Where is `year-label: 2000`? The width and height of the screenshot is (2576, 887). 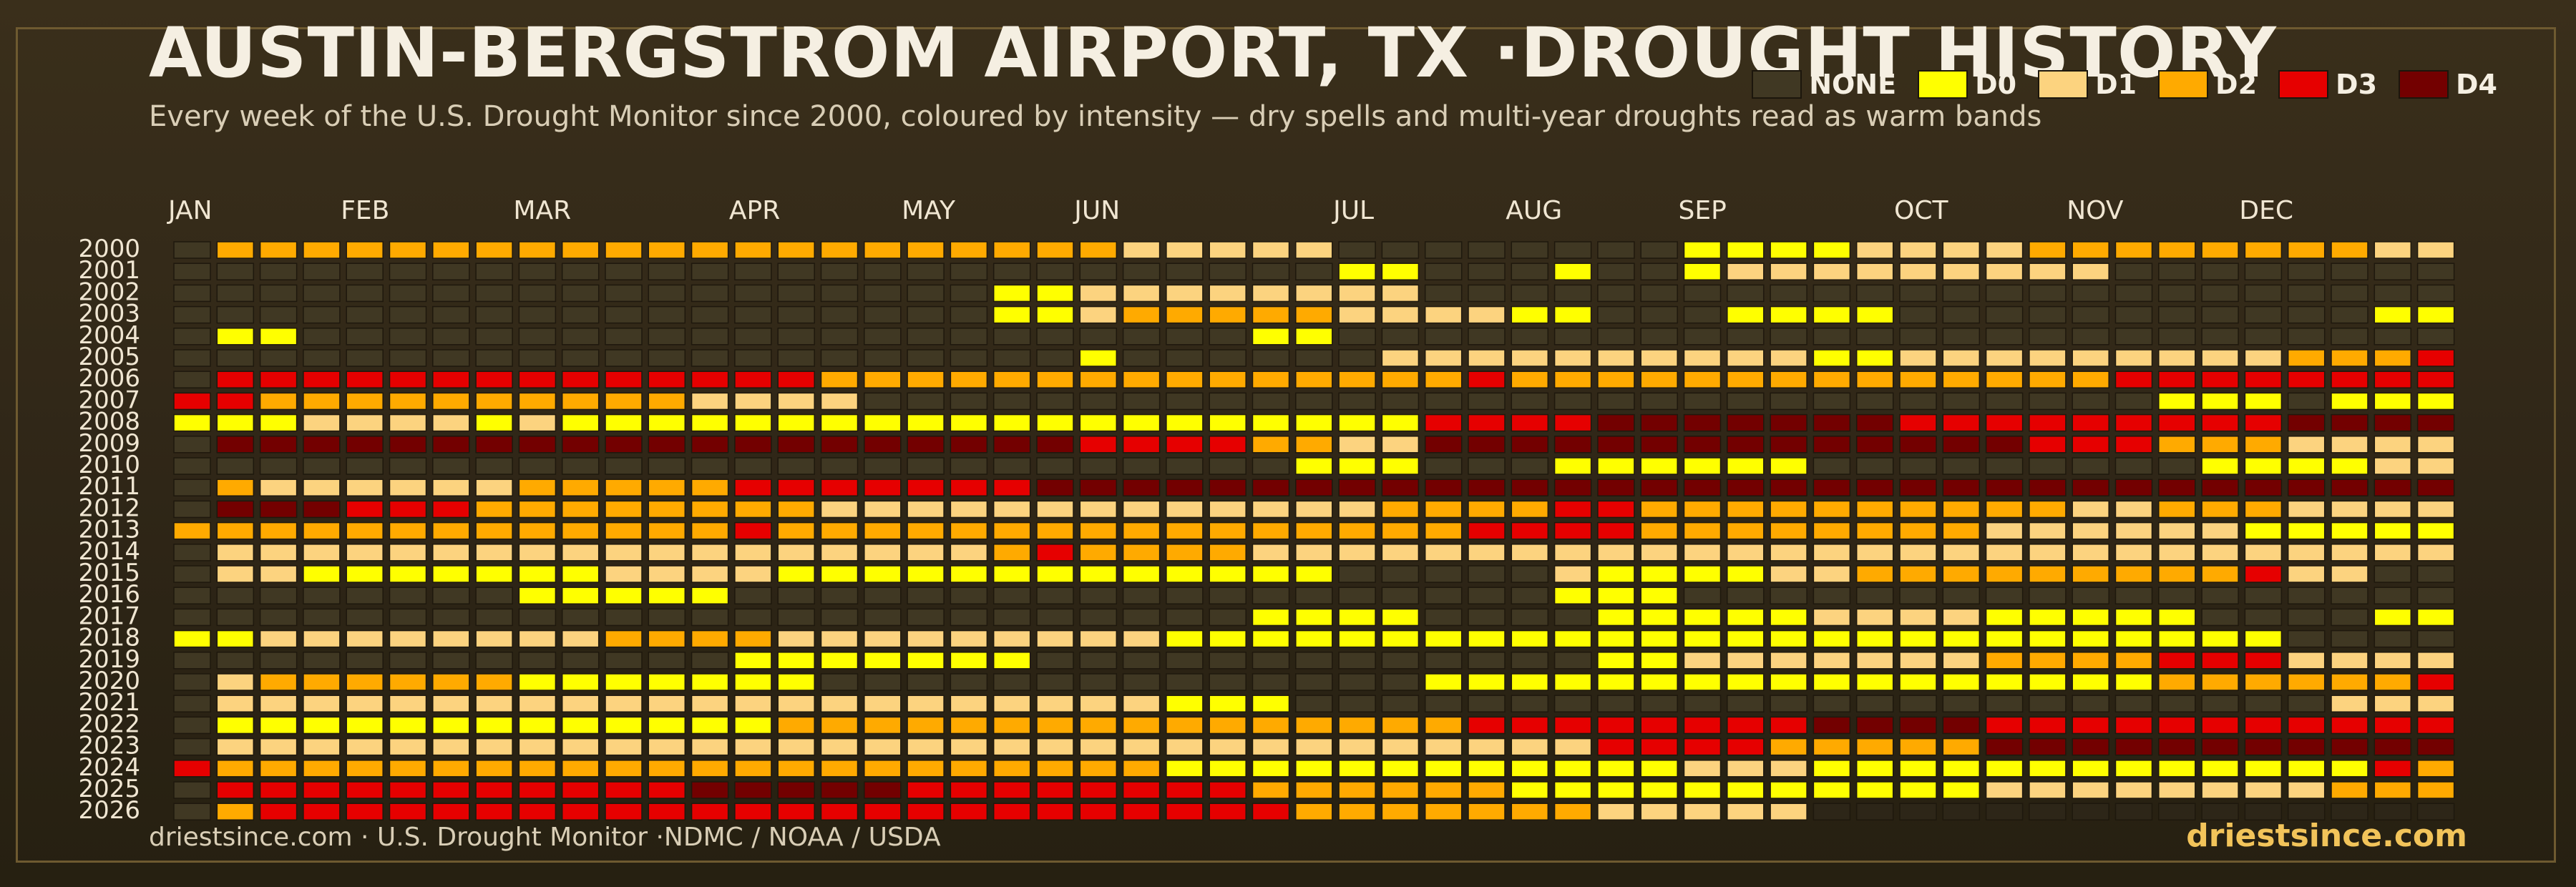
year-label: 2000 is located at coordinates (109, 249).